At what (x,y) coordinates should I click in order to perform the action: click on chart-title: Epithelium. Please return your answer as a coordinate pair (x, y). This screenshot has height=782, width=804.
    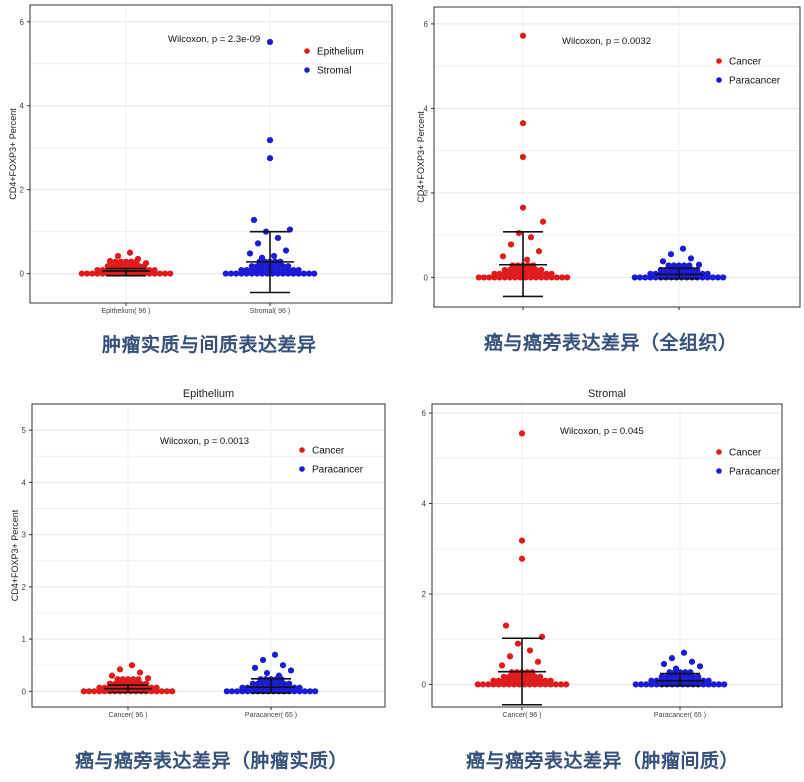
    Looking at the image, I should click on (208, 394).